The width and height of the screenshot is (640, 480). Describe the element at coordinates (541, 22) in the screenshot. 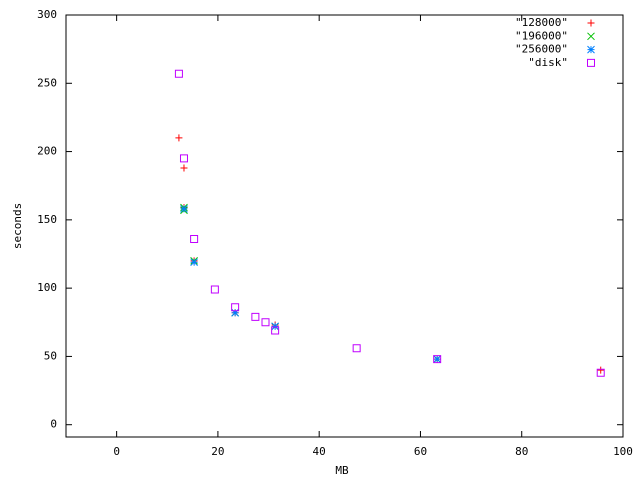

I see `legend-label: "128000"` at that location.